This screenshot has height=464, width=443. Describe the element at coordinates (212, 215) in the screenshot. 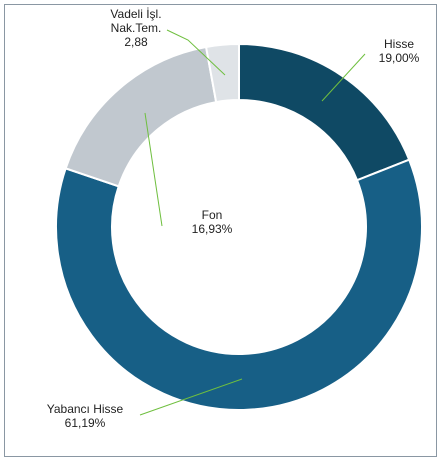

I see `slice-name-2: Fon` at that location.